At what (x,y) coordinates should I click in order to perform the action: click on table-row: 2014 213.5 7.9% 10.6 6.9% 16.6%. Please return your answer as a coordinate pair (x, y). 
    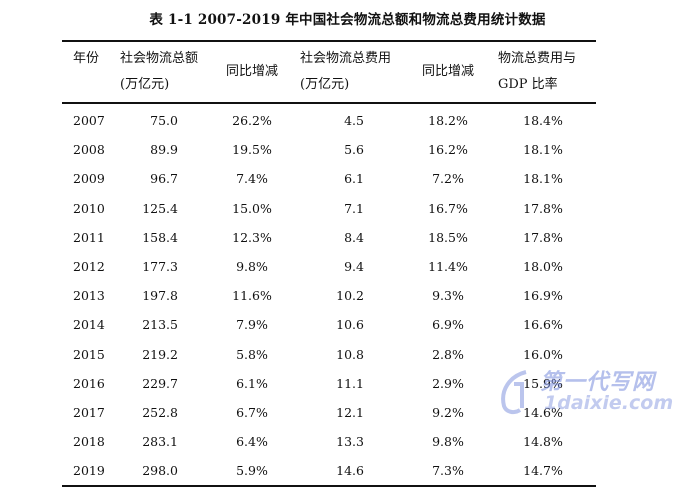
    Looking at the image, I should click on (329, 324).